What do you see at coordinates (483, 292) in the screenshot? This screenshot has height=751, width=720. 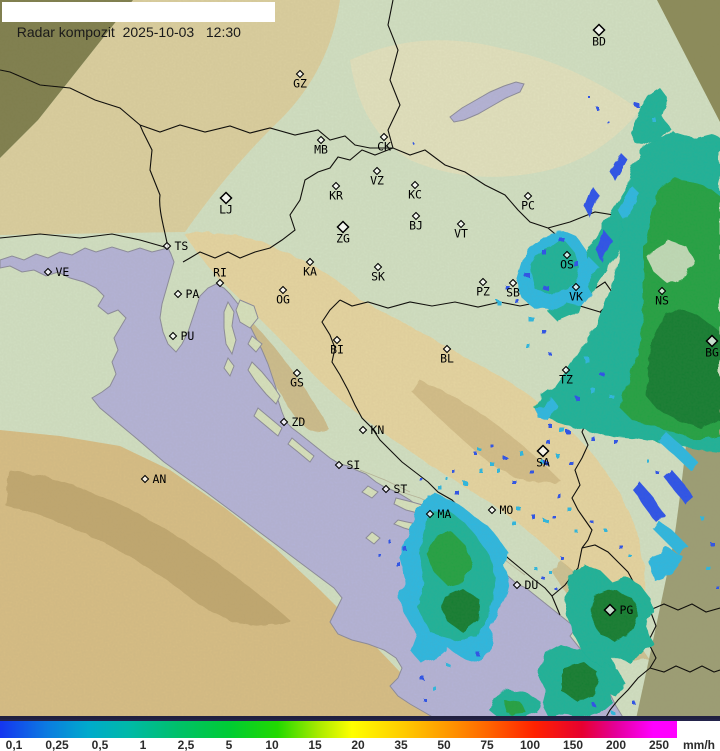 I see `city-label-PZ: PZ` at bounding box center [483, 292].